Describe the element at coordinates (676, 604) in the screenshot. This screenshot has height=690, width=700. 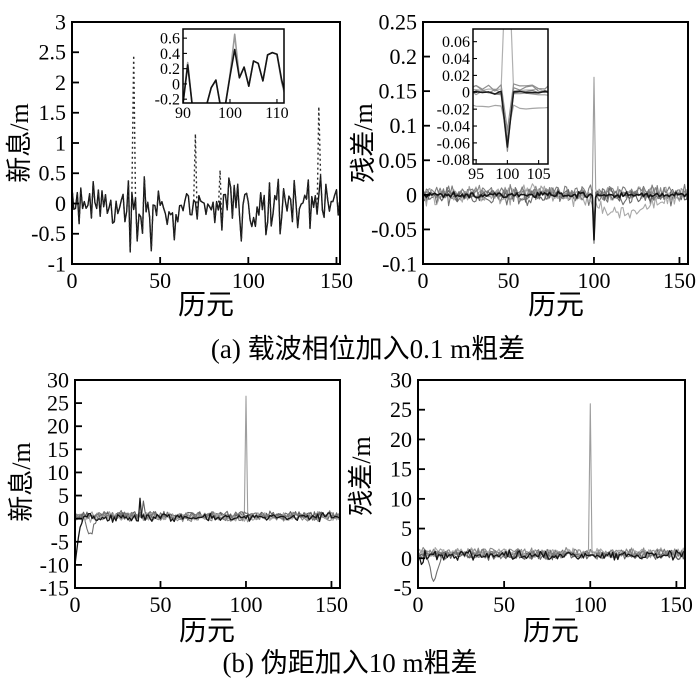
I see `residual-pseudorange-x-tick-label: 150` at that location.